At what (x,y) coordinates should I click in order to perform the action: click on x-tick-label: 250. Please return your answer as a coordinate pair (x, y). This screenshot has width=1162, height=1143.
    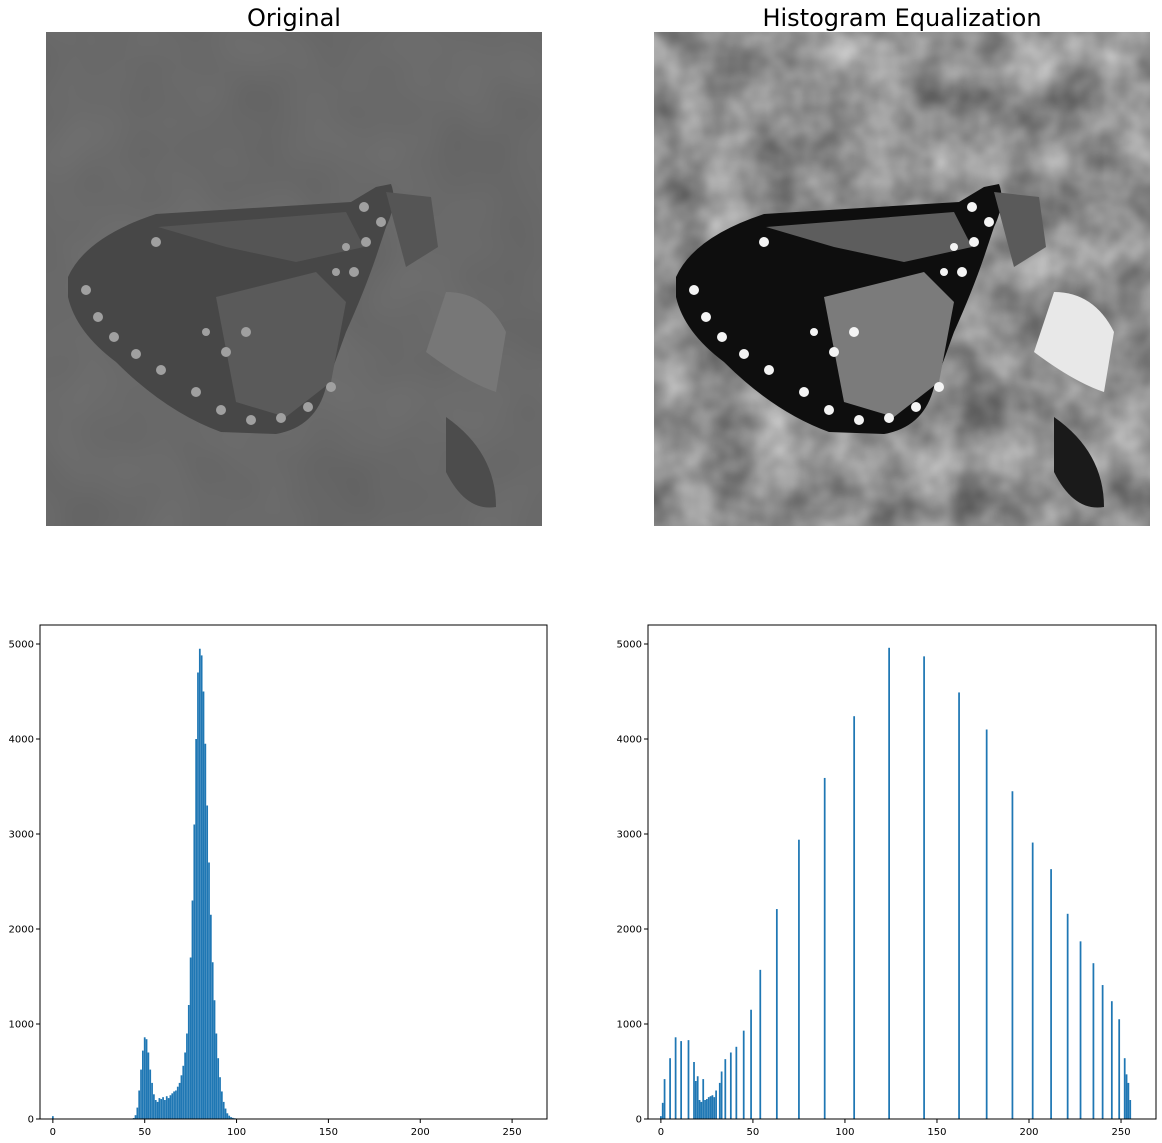
    Looking at the image, I should click on (512, 1131).